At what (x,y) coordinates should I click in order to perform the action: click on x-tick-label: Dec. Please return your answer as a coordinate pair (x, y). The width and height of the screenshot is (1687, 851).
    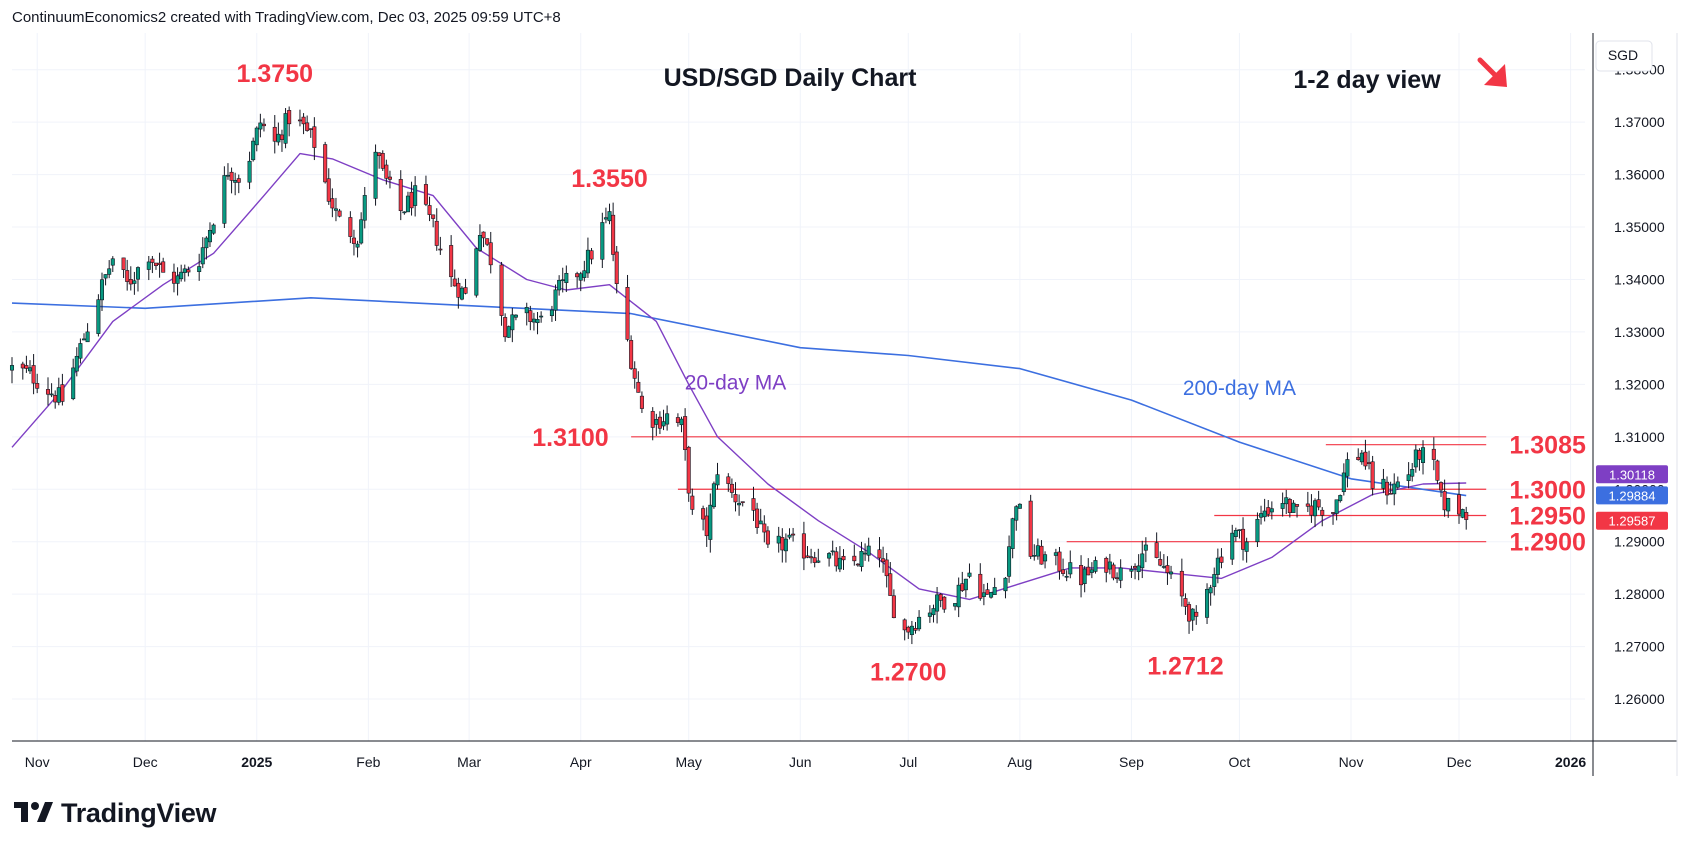
    Looking at the image, I should click on (145, 762).